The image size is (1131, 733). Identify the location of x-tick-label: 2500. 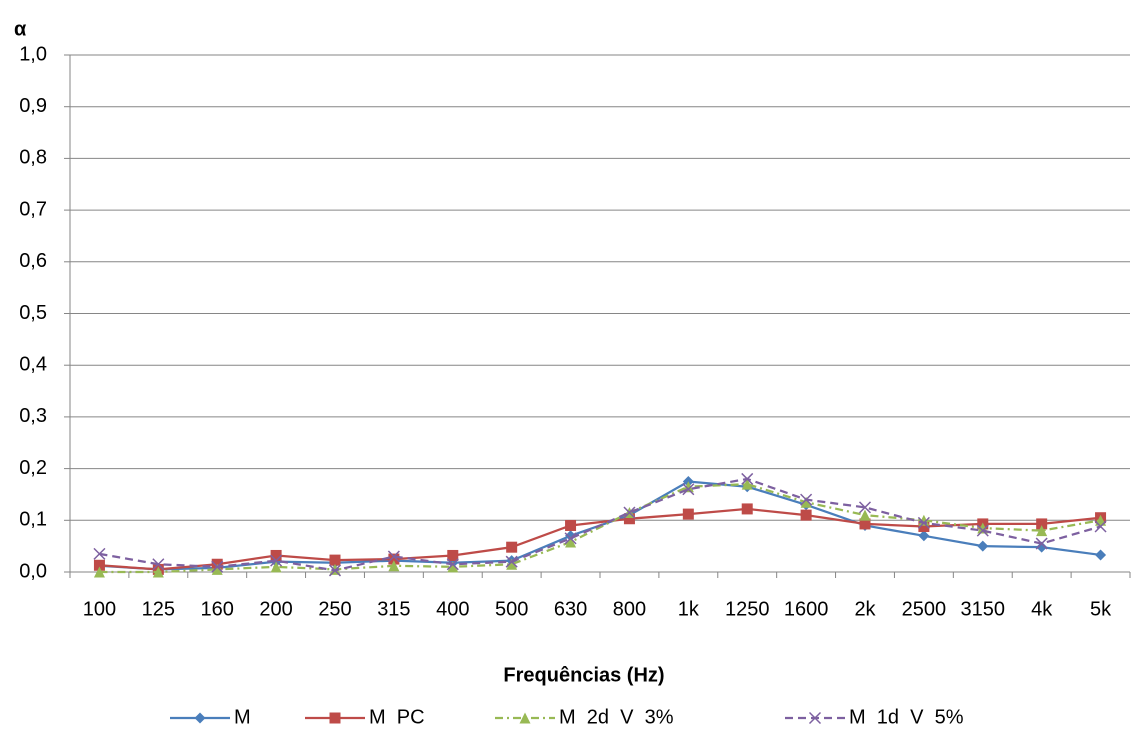
(924, 609).